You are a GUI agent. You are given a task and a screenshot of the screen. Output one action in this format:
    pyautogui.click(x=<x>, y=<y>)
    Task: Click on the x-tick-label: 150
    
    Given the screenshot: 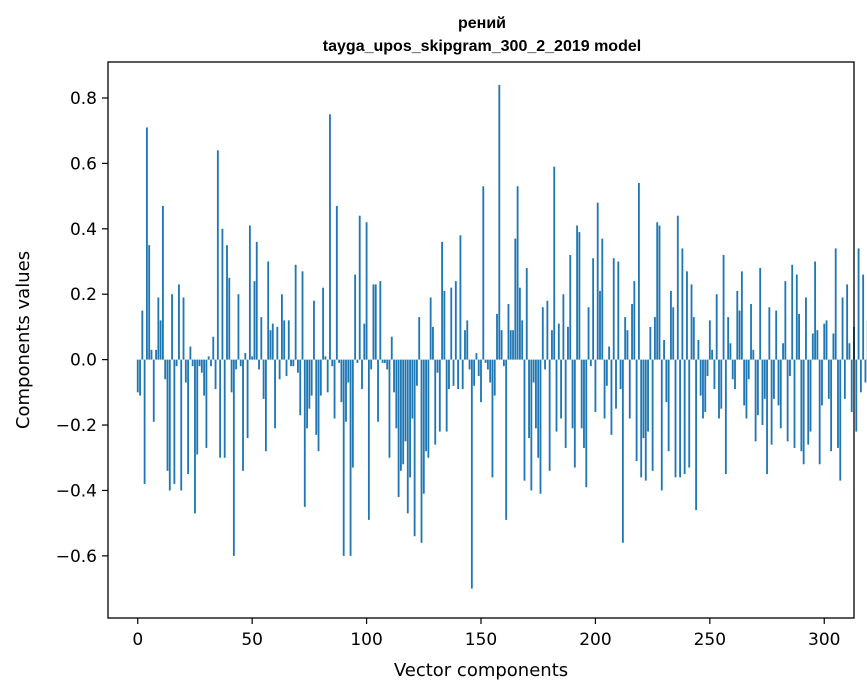 What is the action you would take?
    pyautogui.click(x=481, y=640)
    